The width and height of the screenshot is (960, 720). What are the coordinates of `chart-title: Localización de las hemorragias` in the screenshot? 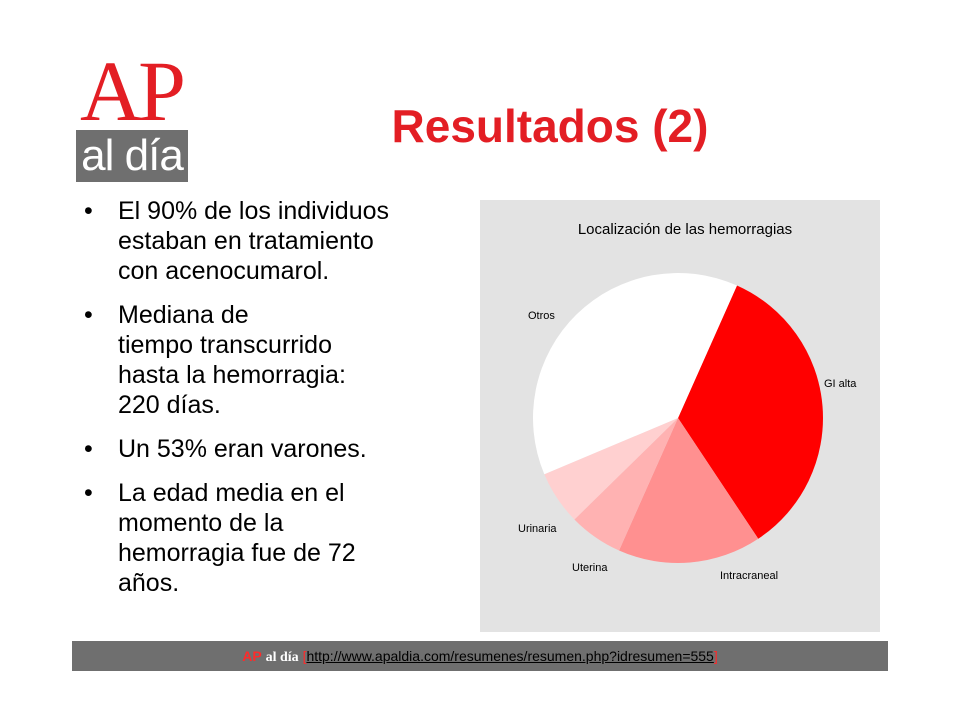 It's located at (685, 229).